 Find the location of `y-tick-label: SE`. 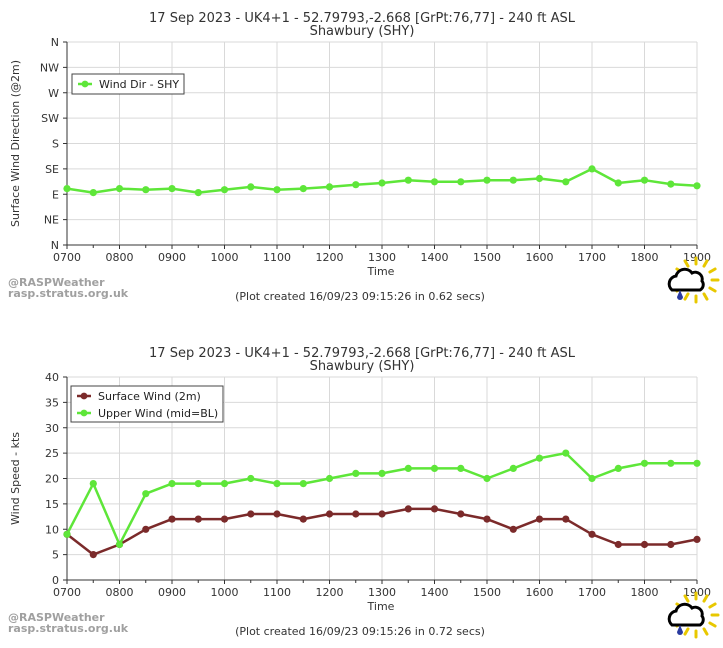

y-tick-label: SE is located at coordinates (52, 169).